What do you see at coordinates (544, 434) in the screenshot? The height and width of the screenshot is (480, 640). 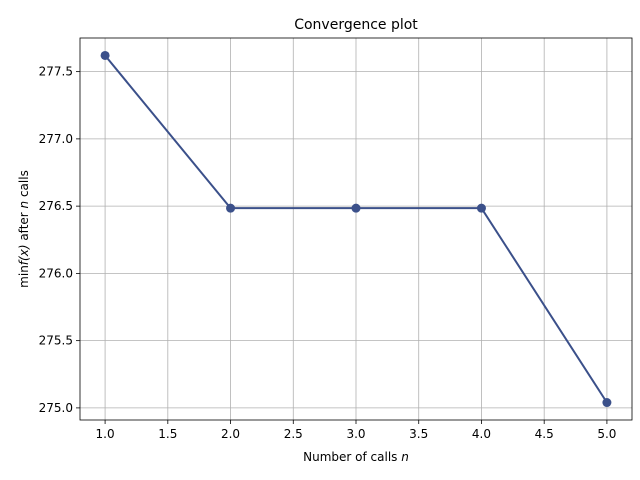 I see `x-tick-label: 4.5` at bounding box center [544, 434].